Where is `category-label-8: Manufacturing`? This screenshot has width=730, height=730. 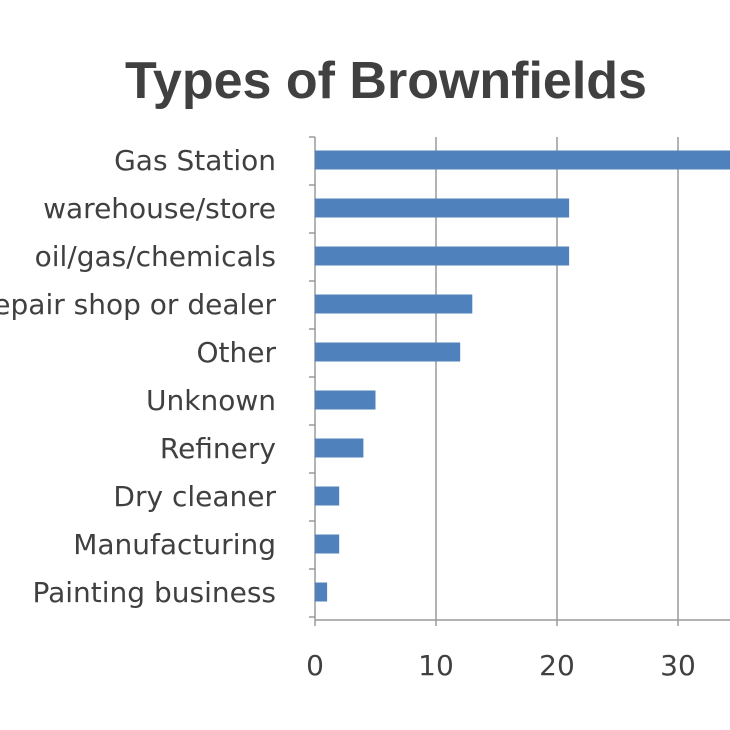 category-label-8: Manufacturing is located at coordinates (174, 544).